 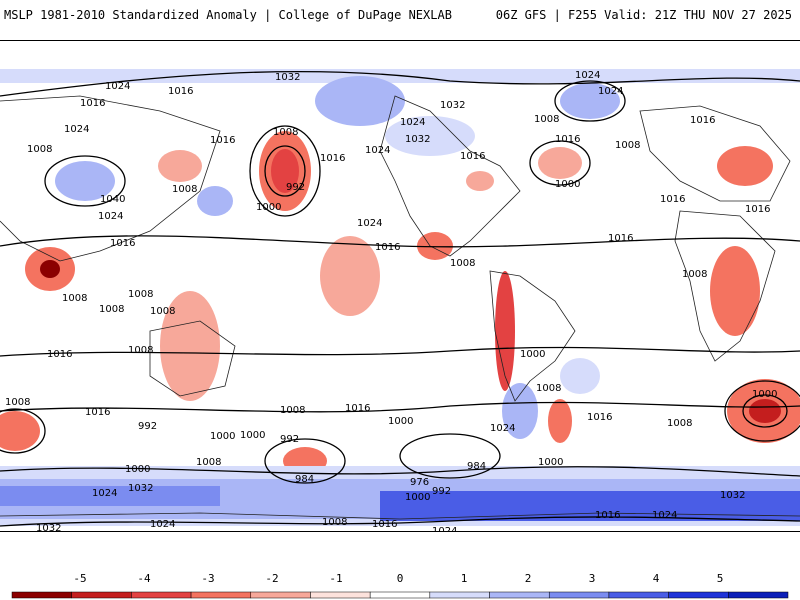 I want to click on australia-outline, so click(x=192, y=358).